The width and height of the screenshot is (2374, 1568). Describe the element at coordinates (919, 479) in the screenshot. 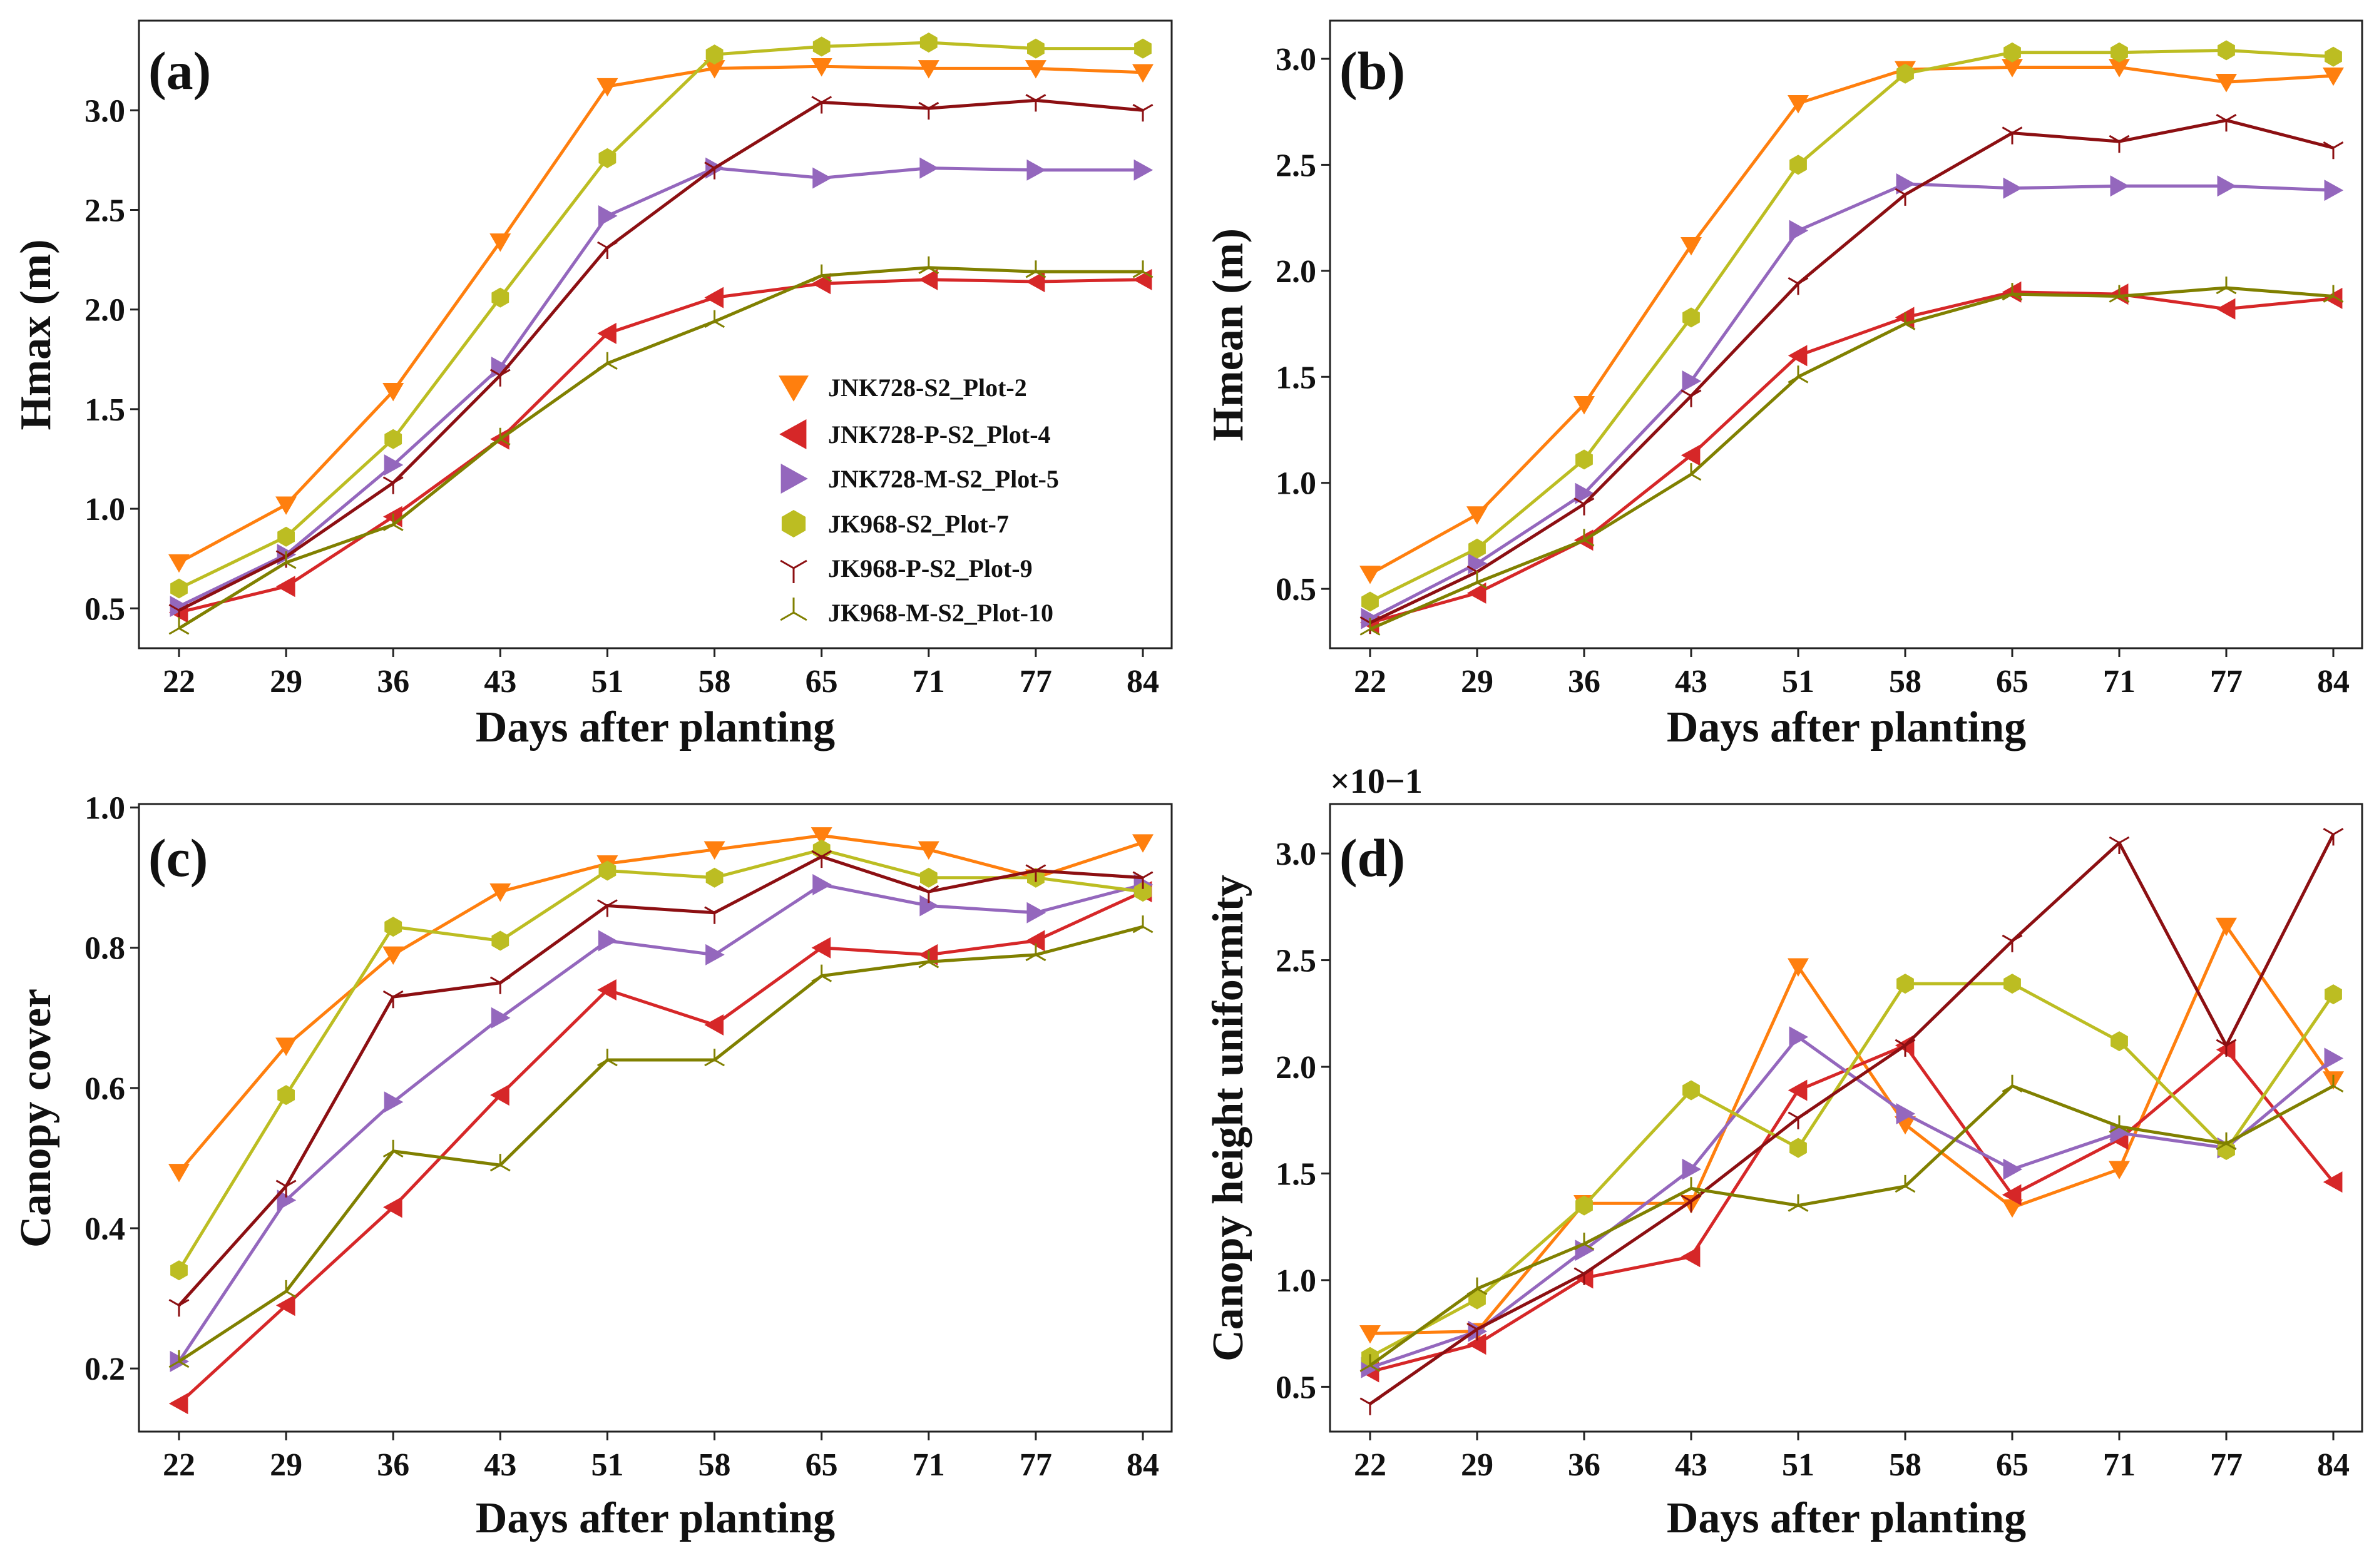

I see `legend-item-jnk728-m-s2-plot-5: JNK728-M-S2_Plot-5` at that location.